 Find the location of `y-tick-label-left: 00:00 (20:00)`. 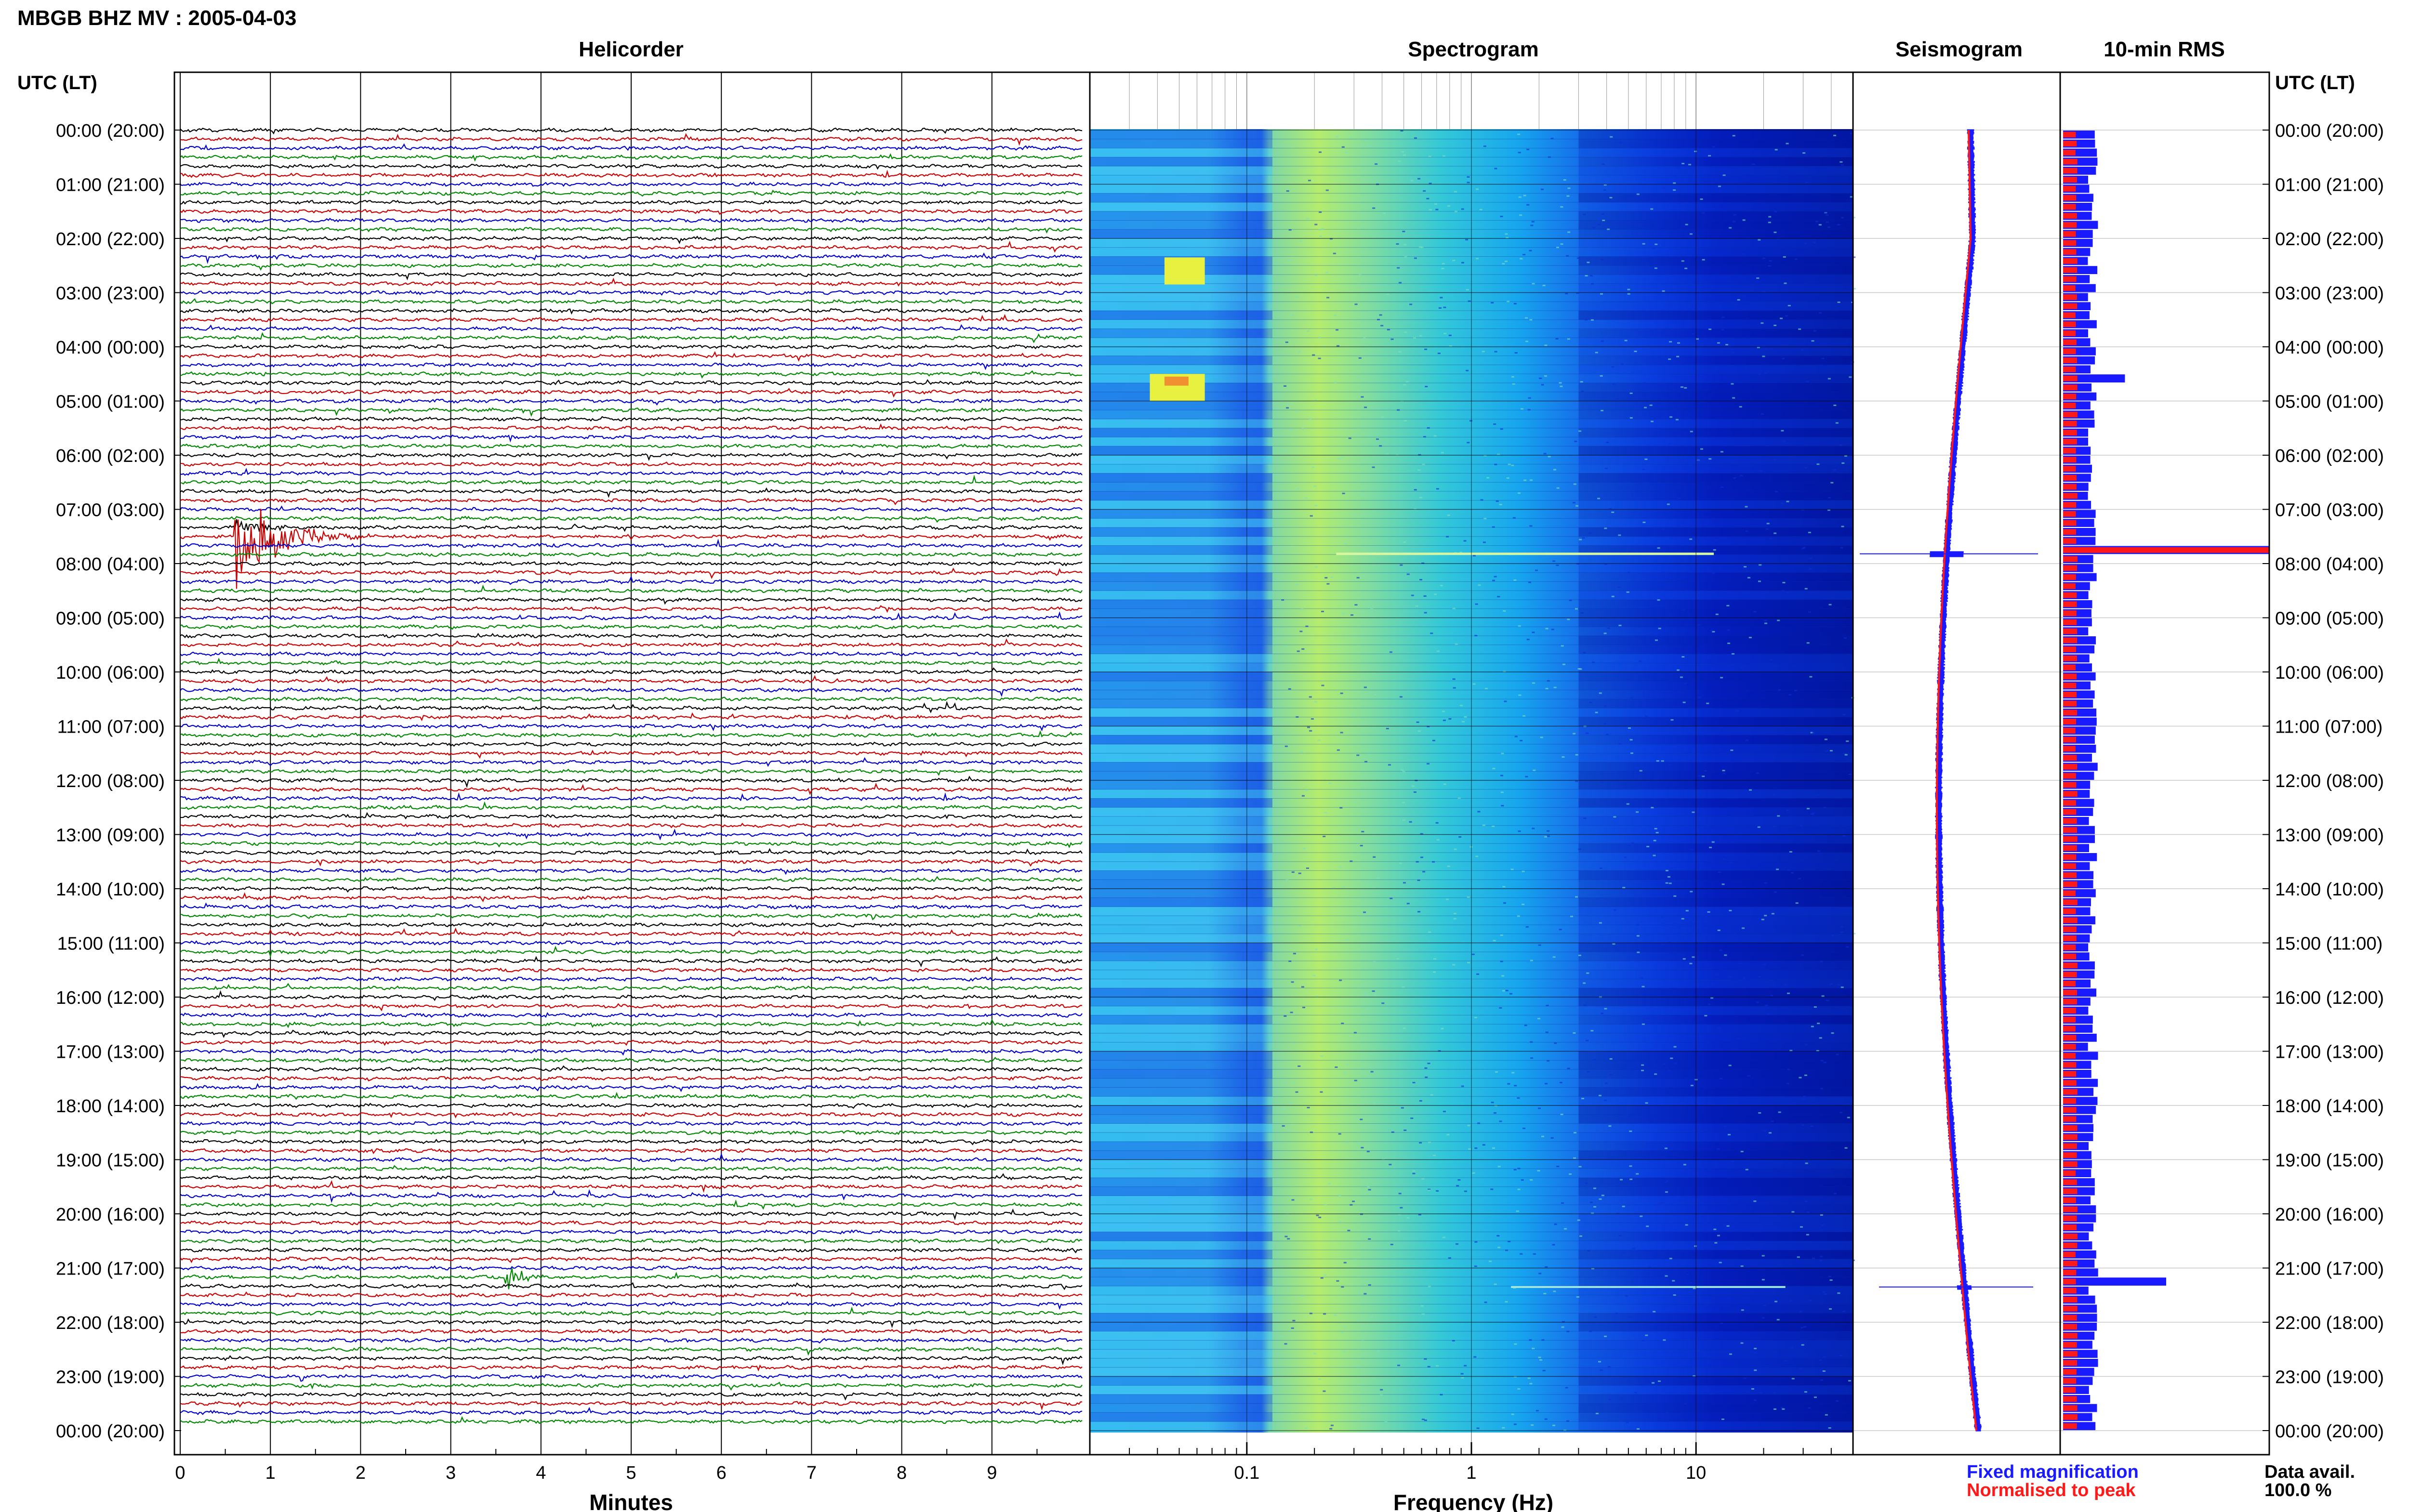

y-tick-label-left: 00:00 (20:00) is located at coordinates (110, 1431).